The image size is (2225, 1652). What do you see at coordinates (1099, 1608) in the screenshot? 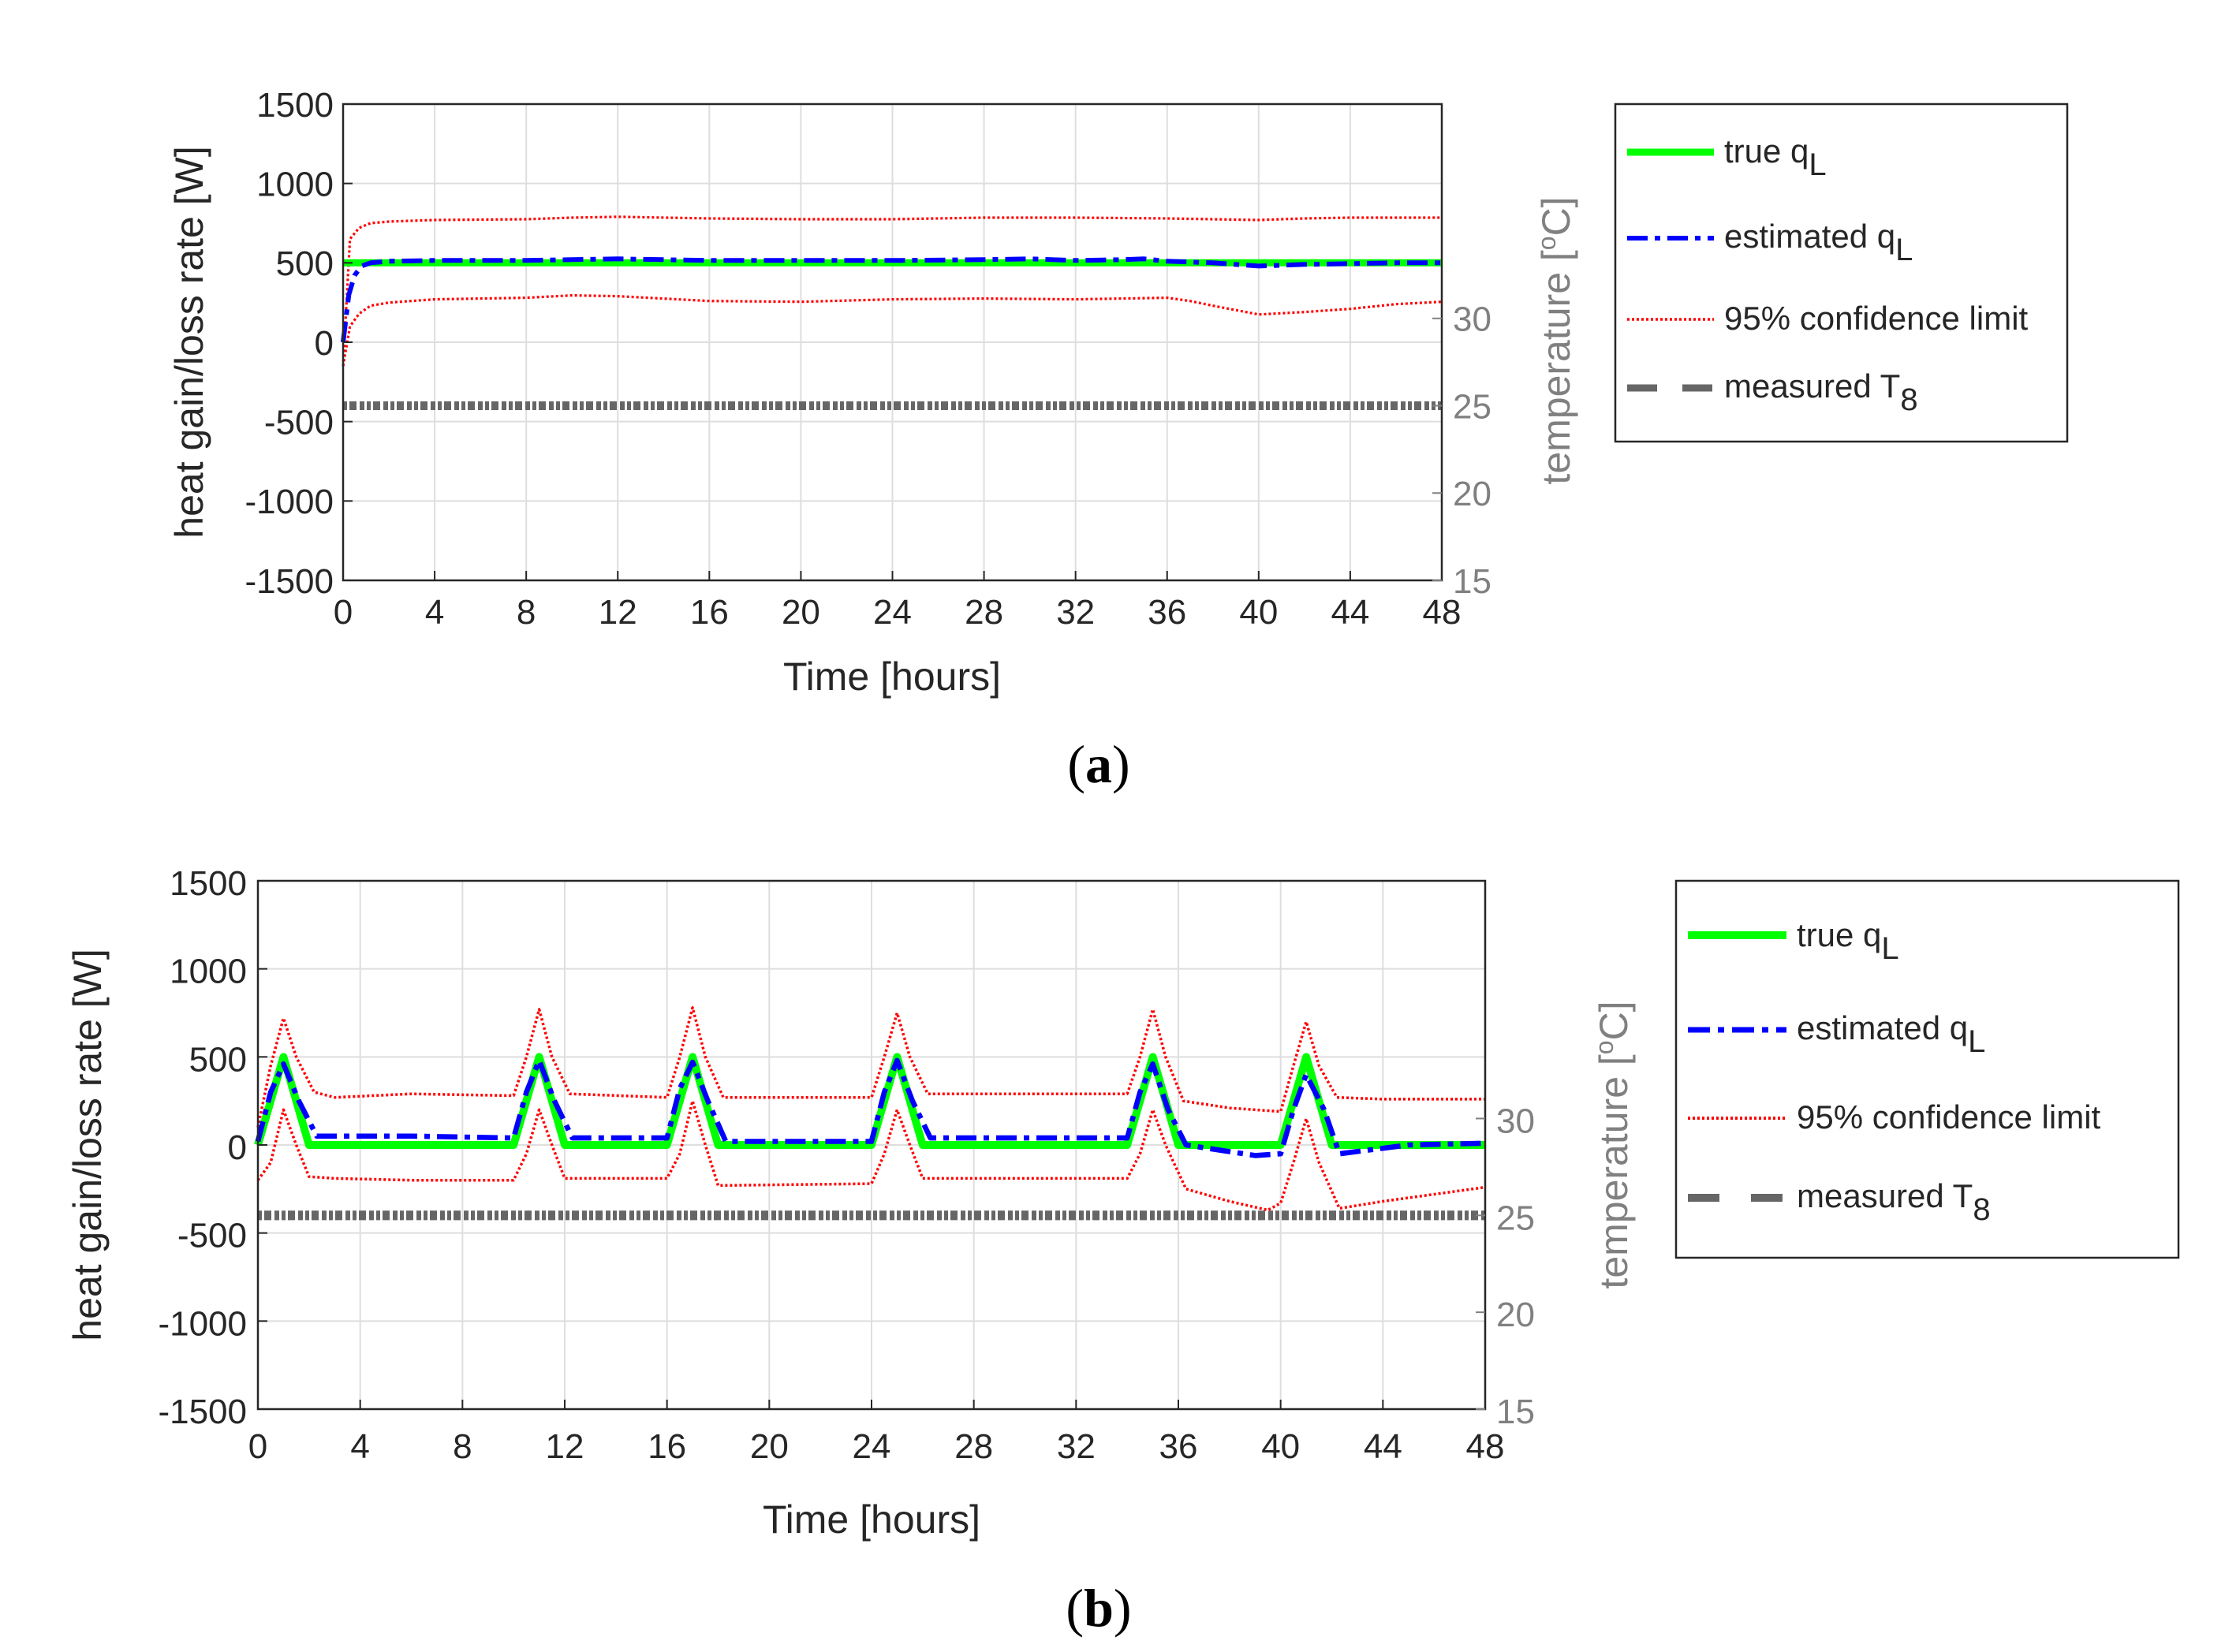
I see `panel-caption-b: (b)` at bounding box center [1099, 1608].